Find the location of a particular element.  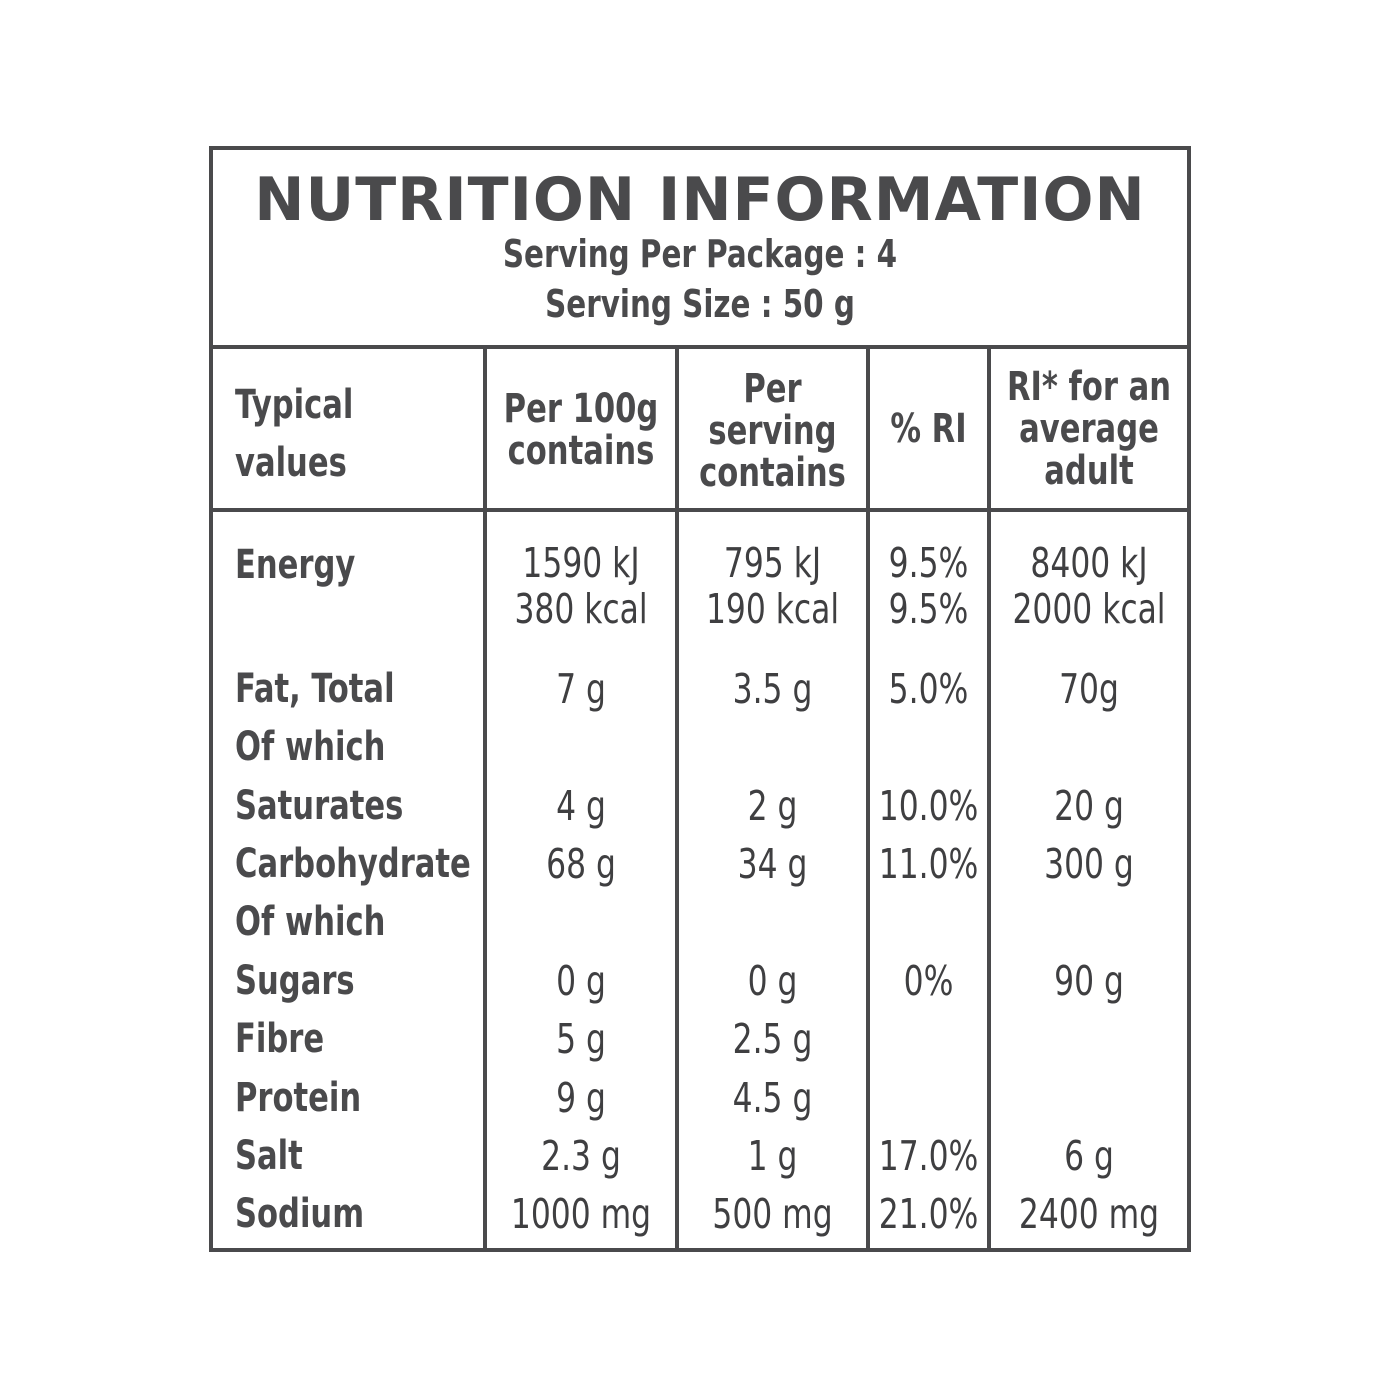

row-label-sodium: Sodium is located at coordinates (300, 1214).